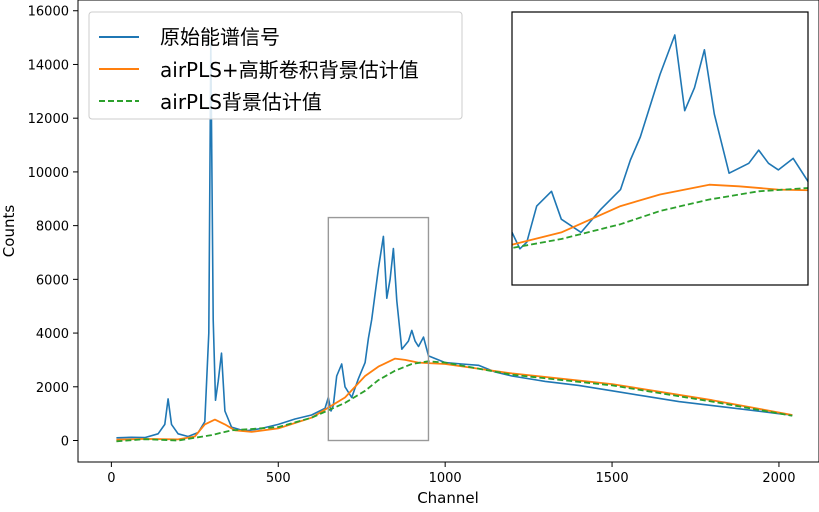 This screenshot has height=512, width=819. I want to click on x-axis-label: Channel, so click(448, 498).